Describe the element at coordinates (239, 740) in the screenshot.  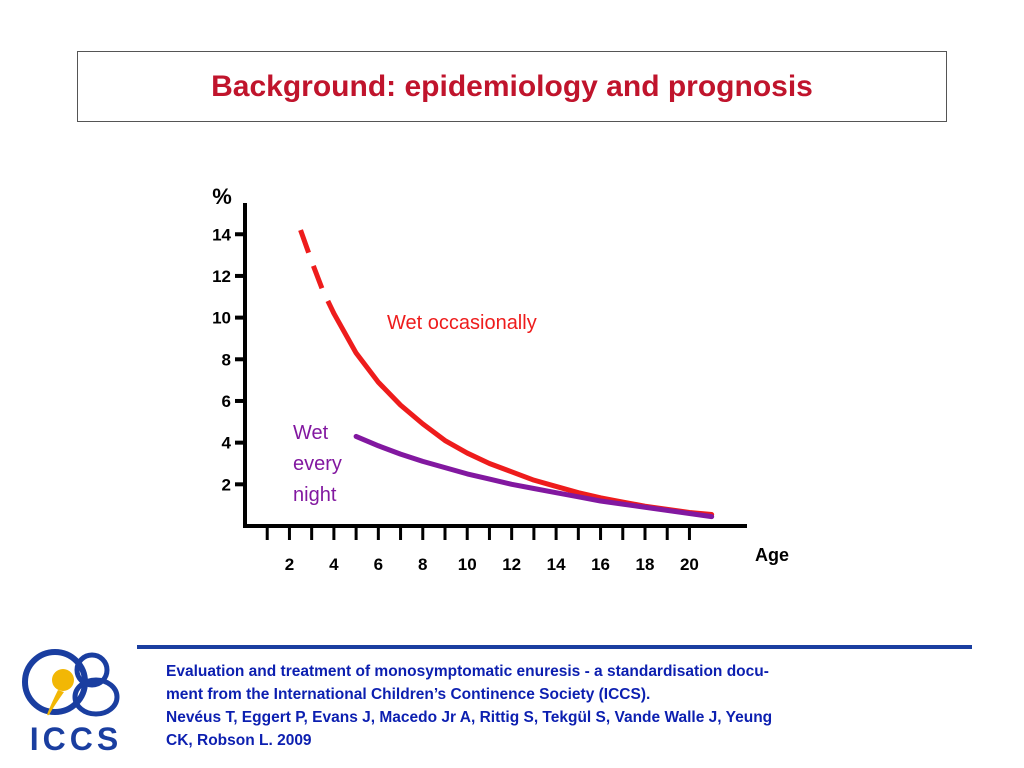
I see `citation-line: CK, Robson L. 2009` at that location.